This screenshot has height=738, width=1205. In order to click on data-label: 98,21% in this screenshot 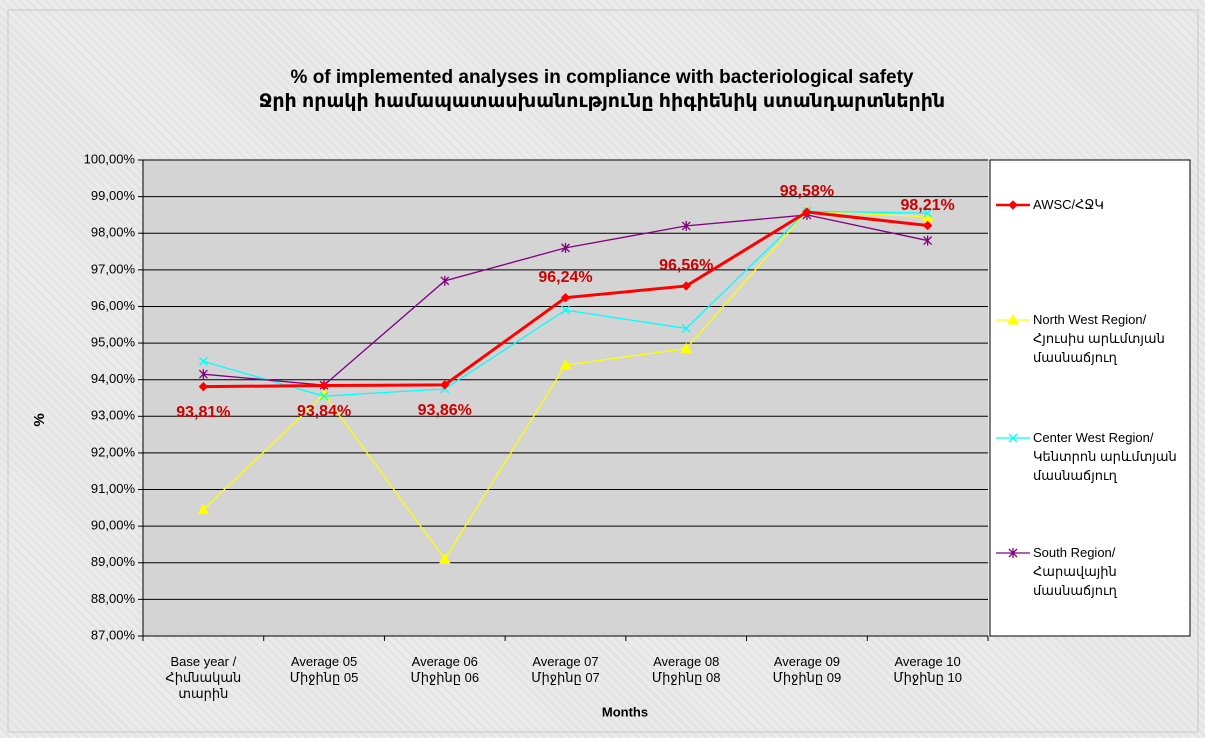, I will do `click(928, 205)`.